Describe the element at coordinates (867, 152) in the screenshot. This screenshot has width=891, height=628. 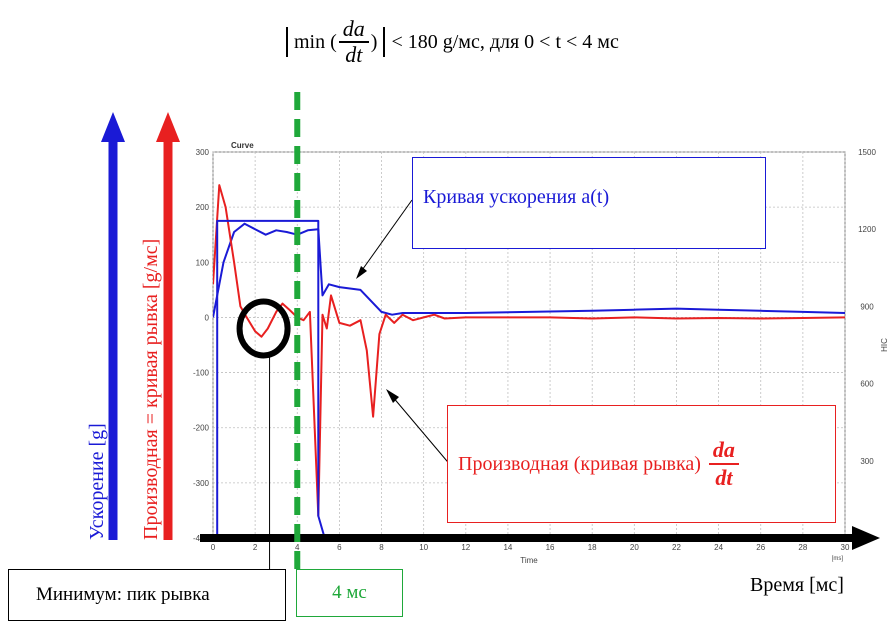
I see `y2-tick-label: 1500` at that location.